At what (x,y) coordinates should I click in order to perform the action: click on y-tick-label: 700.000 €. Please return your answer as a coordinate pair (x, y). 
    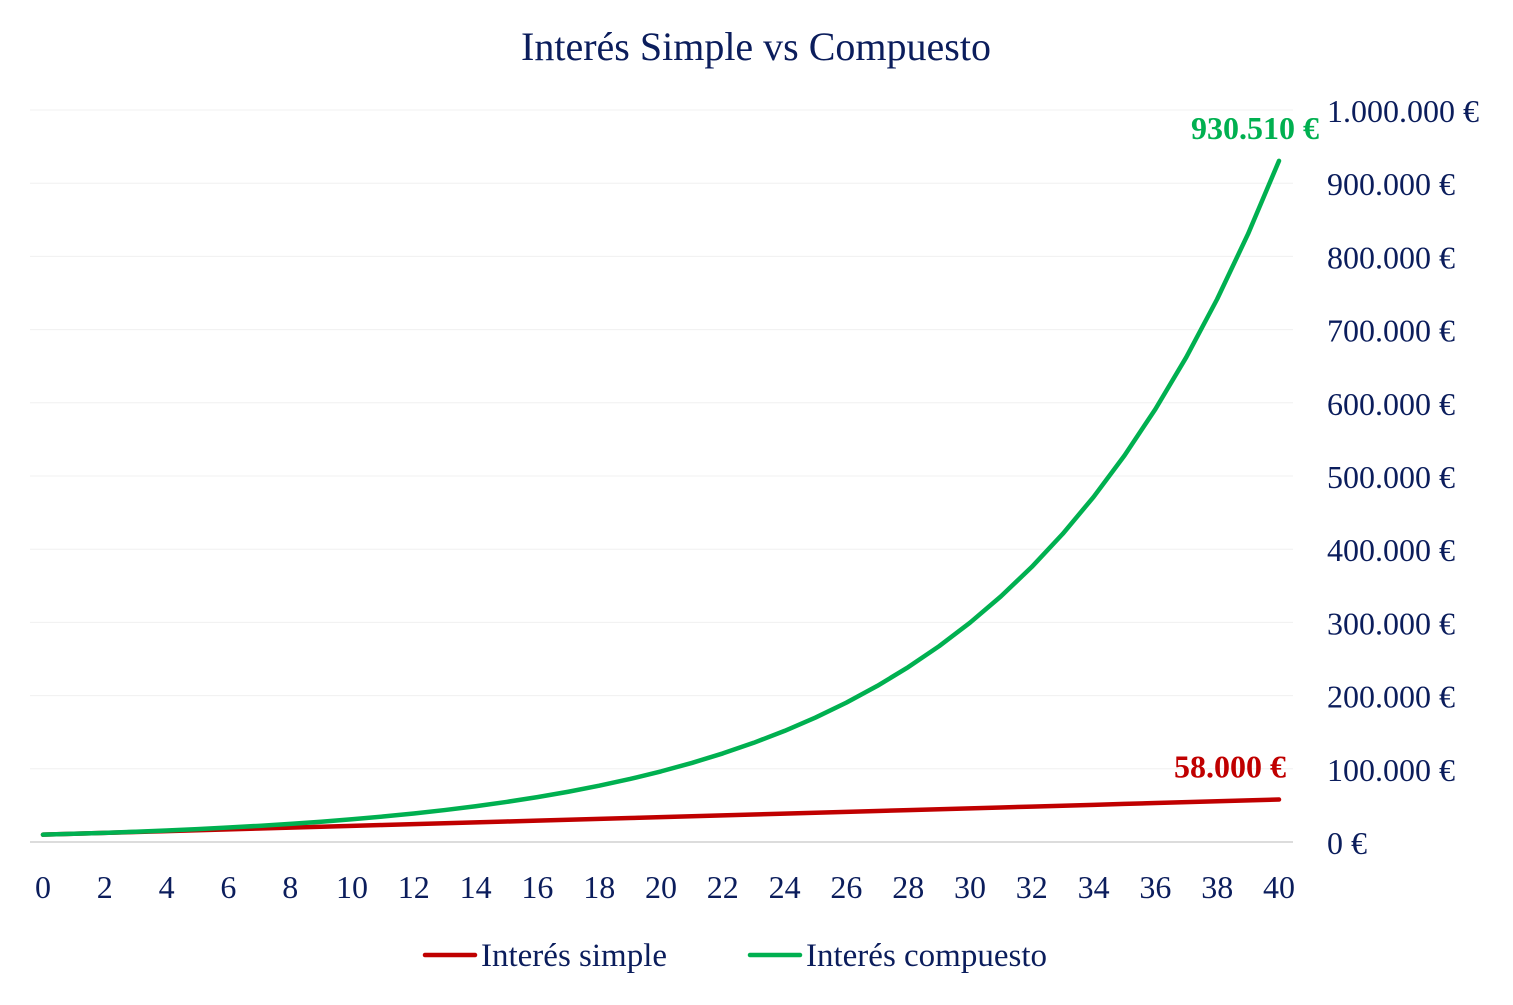
    Looking at the image, I should click on (1391, 331).